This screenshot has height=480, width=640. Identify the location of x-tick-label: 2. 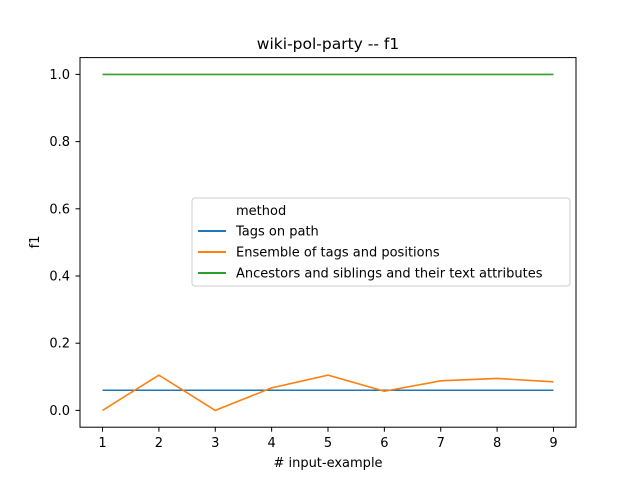
(159, 443).